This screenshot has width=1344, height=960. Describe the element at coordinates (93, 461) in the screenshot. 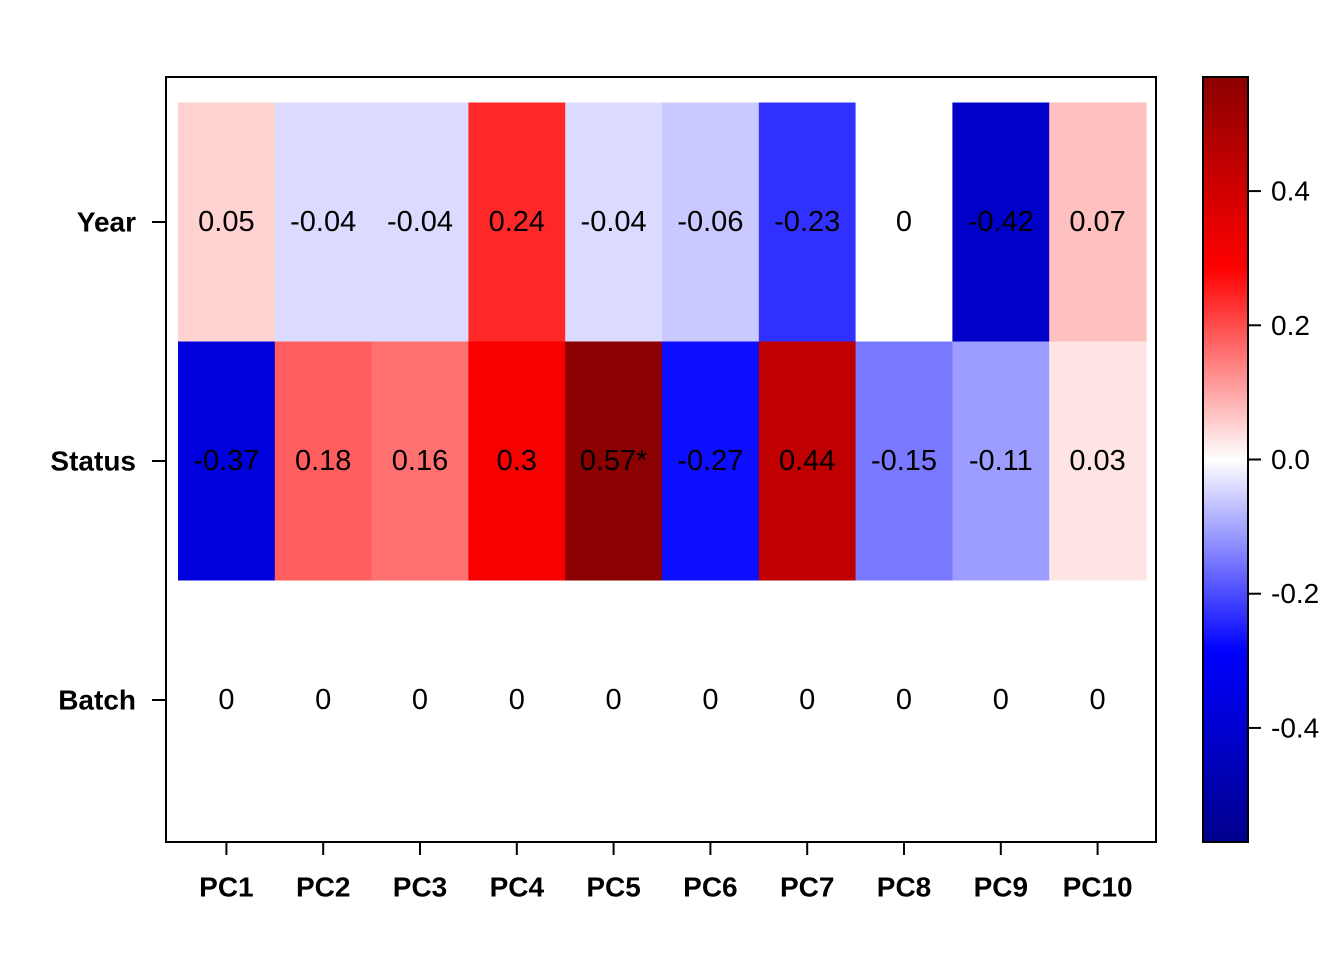

I see `y-tick-label: Status` at that location.